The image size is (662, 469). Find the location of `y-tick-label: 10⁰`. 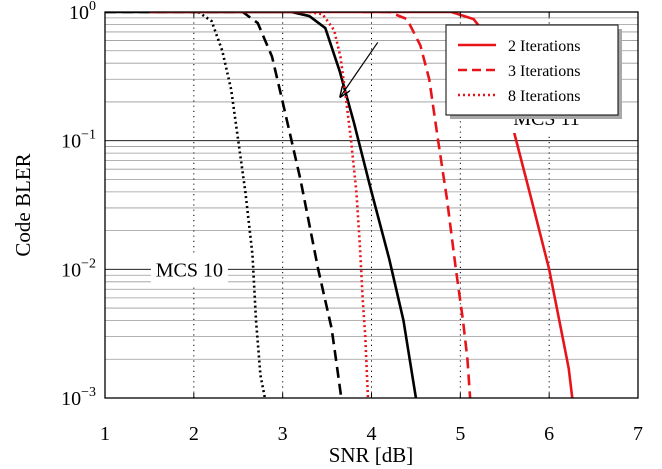

y-tick-label: 10⁰ is located at coordinates (82, 12).